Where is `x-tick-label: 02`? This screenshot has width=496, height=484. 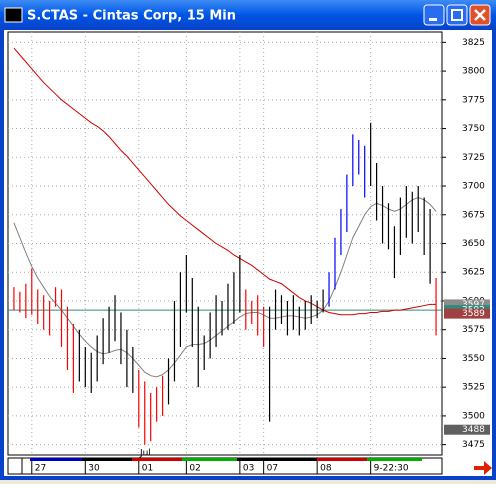
x-tick-label: 02 is located at coordinates (194, 469).